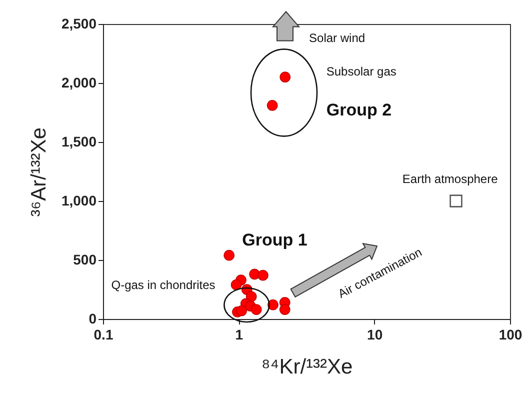 The height and width of the screenshot is (405, 522). Describe the element at coordinates (79, 200) in the screenshot. I see `y-tick-label: 1,000` at that location.